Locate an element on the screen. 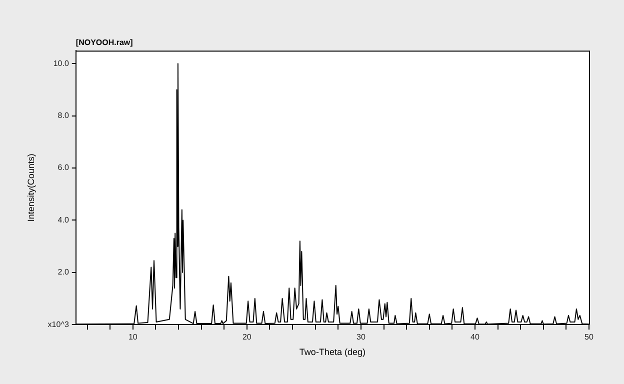 This screenshot has width=624, height=384. x-axis-title: Two-Theta (deg) is located at coordinates (332, 352).